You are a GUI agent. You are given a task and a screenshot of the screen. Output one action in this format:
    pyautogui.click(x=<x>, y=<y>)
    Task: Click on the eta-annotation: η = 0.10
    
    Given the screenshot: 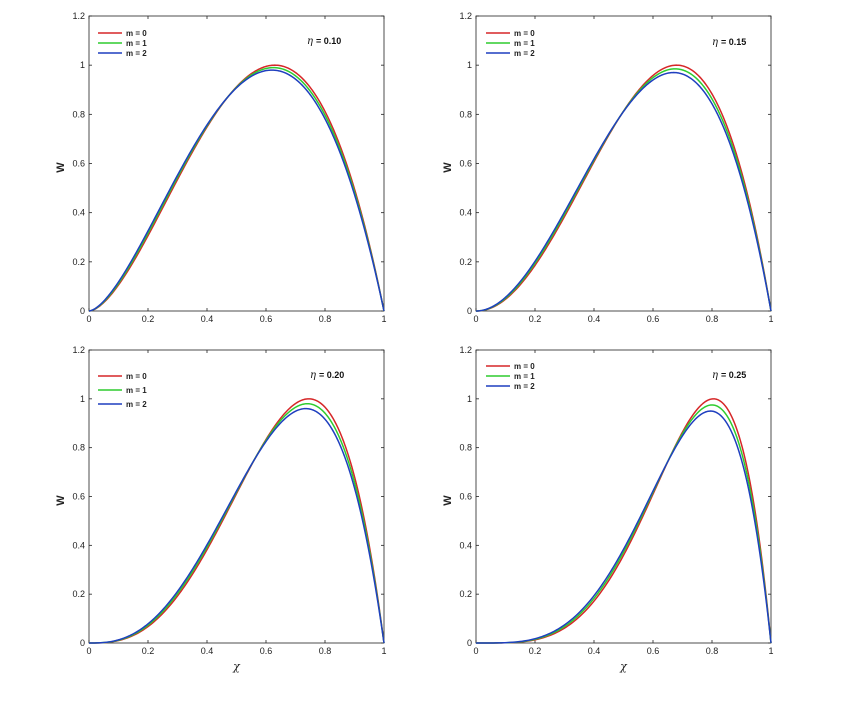 What is the action you would take?
    pyautogui.click(x=324, y=41)
    